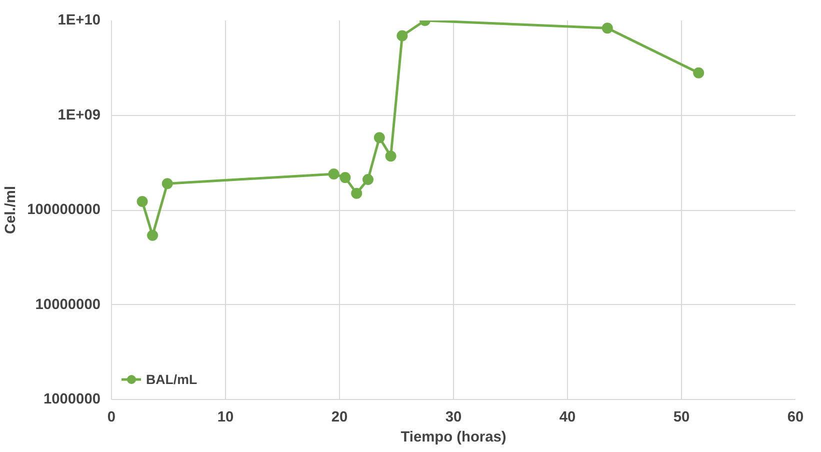 The height and width of the screenshot is (452, 821). What do you see at coordinates (225, 418) in the screenshot?
I see `x-tick-label: 10` at bounding box center [225, 418].